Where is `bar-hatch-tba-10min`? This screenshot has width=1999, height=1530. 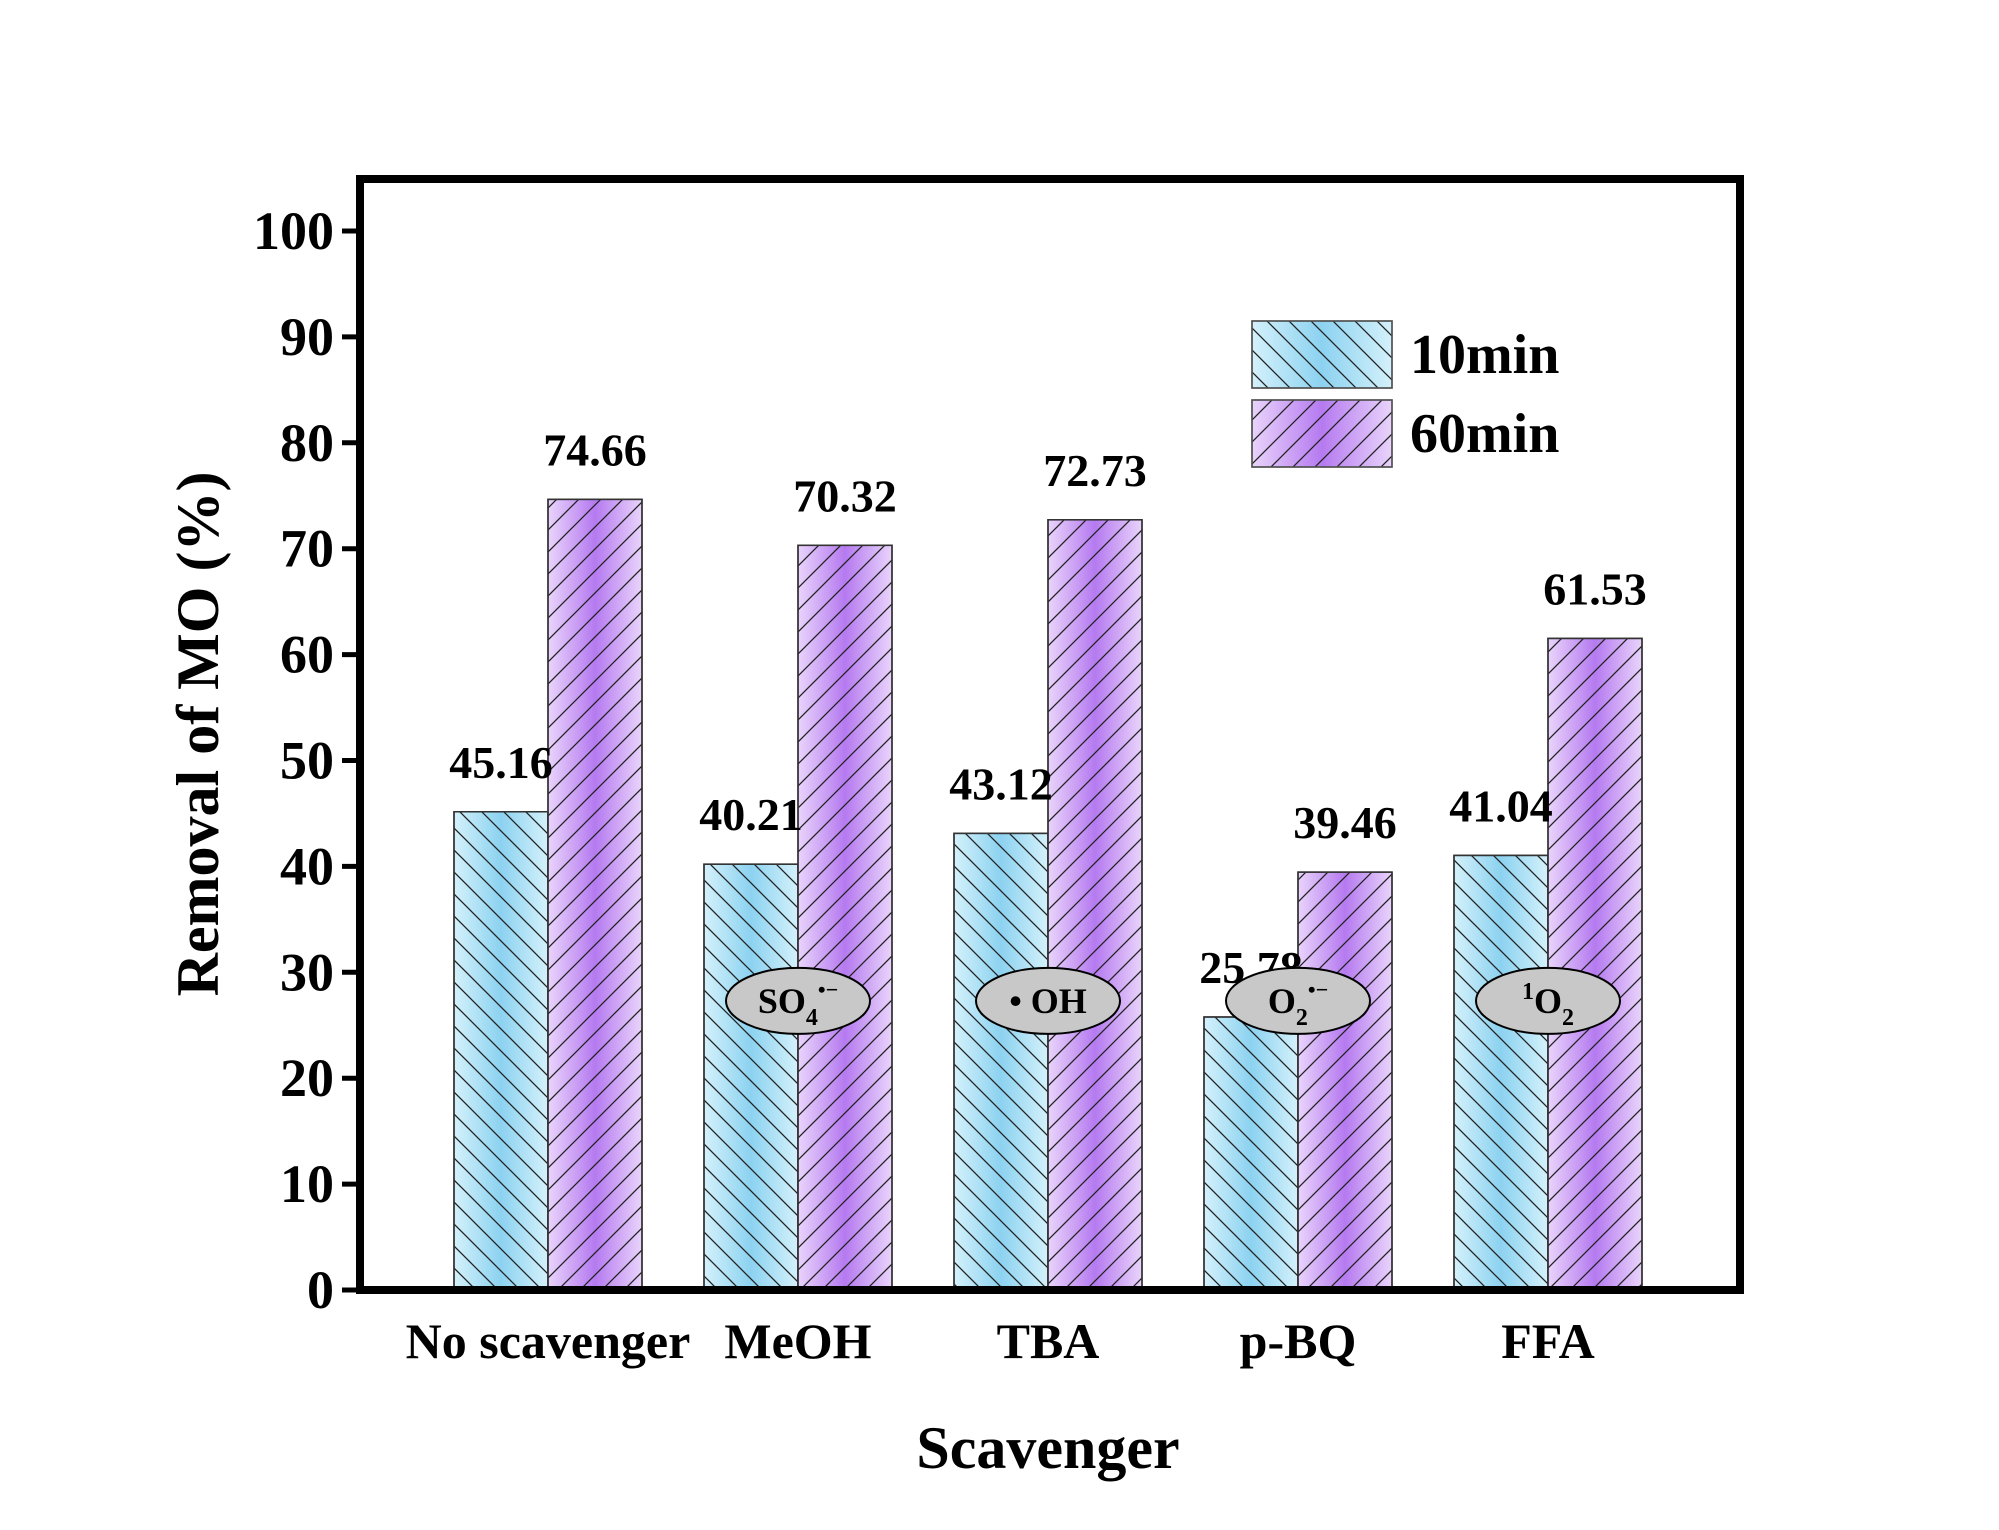
bar-hatch-tba-10min is located at coordinates (1001, 1061).